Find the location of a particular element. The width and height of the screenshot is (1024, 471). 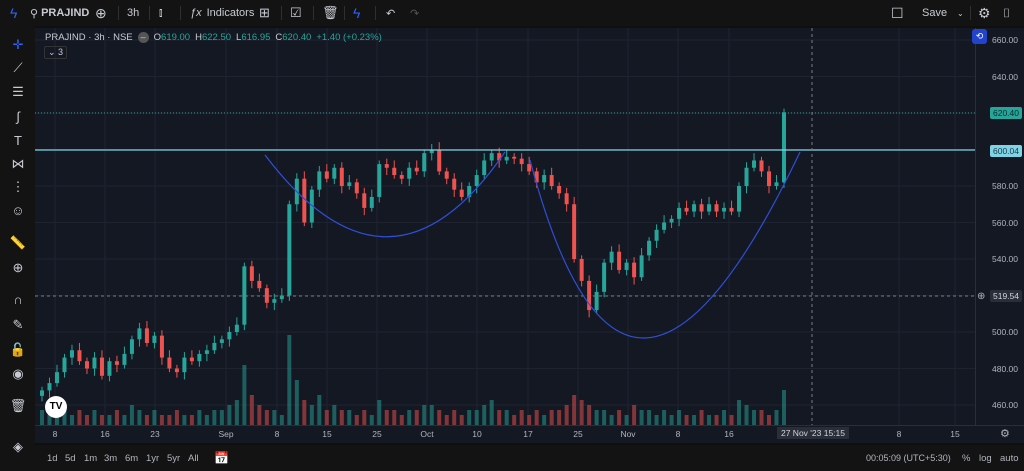

ruler-icon: 📏 is located at coordinates (18, 242).